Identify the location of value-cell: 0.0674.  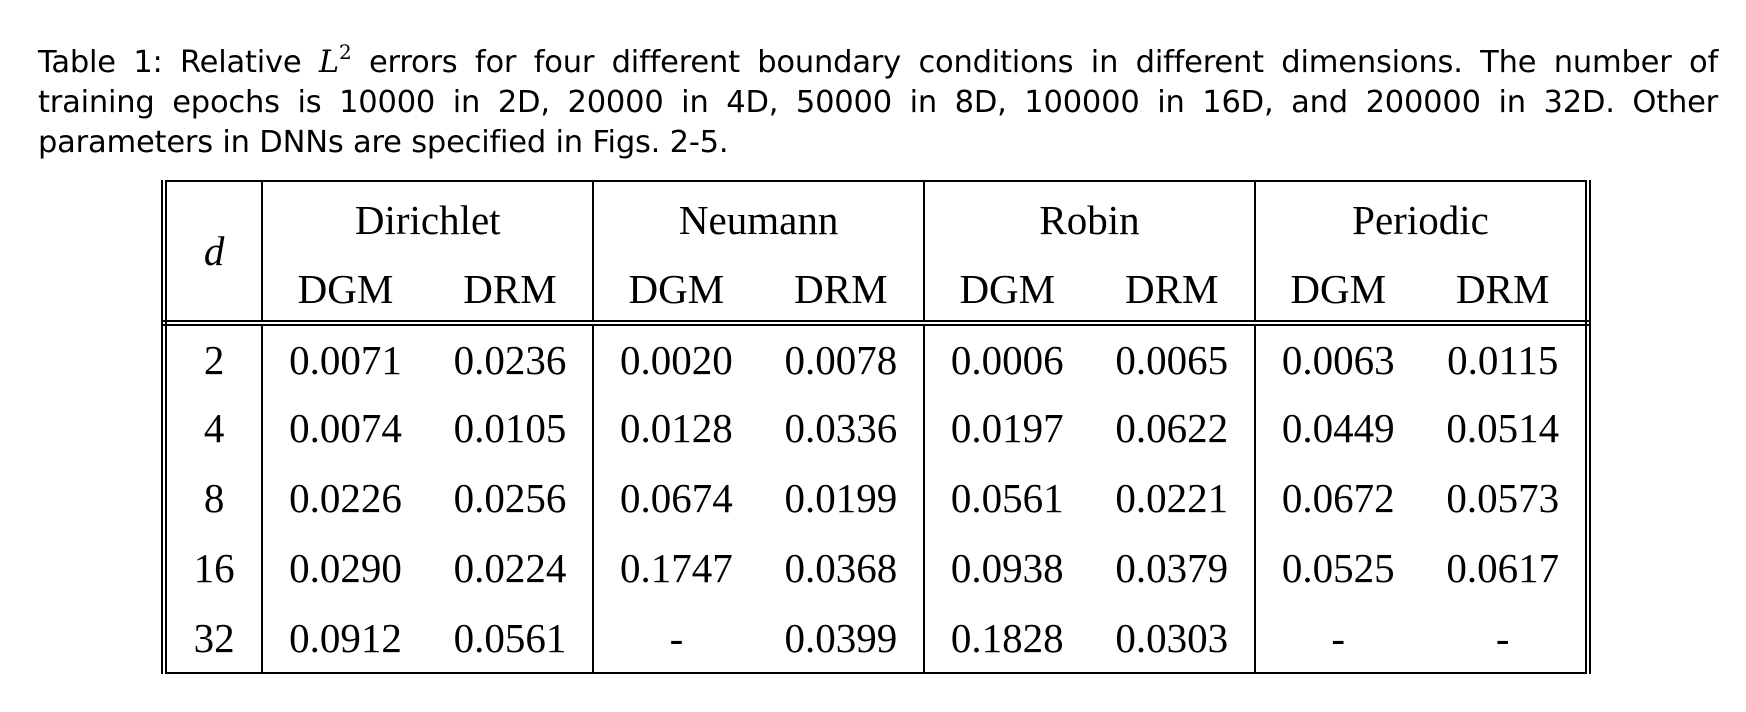
(675, 498).